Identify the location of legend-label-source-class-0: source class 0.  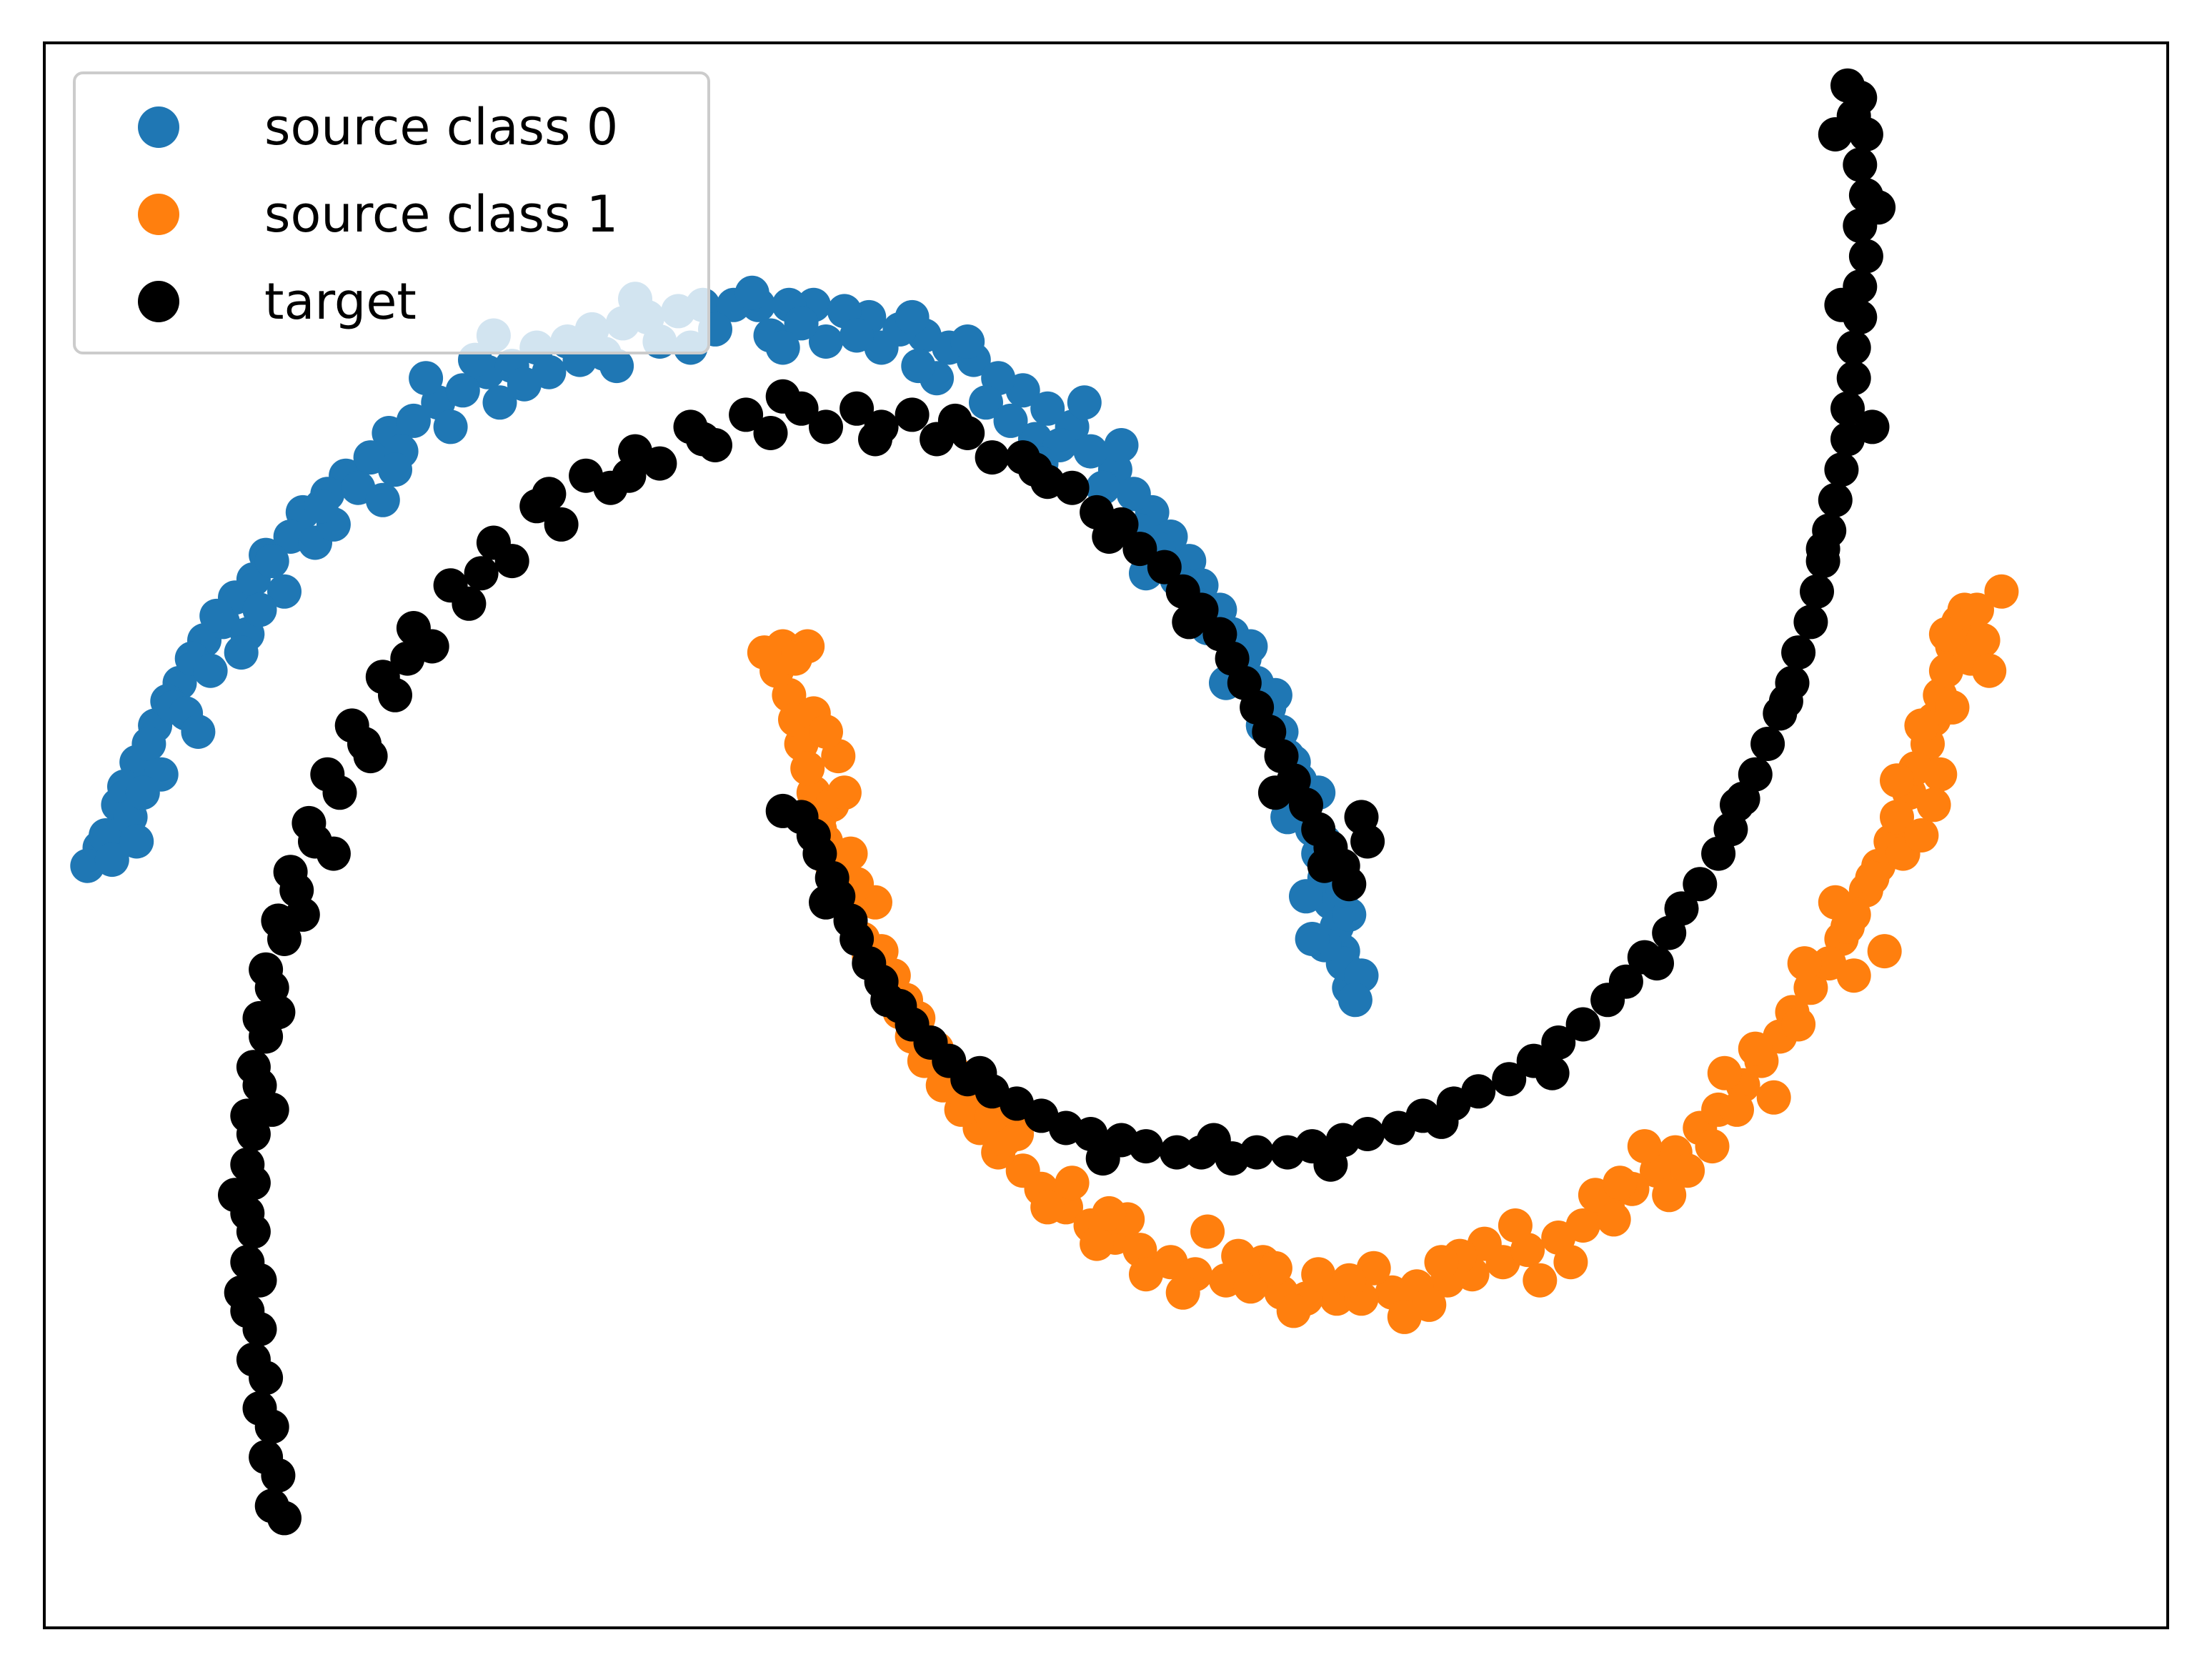
(441, 127).